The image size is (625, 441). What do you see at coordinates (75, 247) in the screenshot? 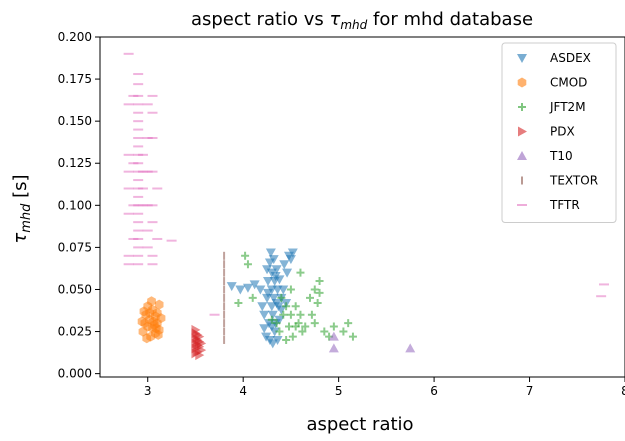
I see `y-tick-label: 0.075` at bounding box center [75, 247].